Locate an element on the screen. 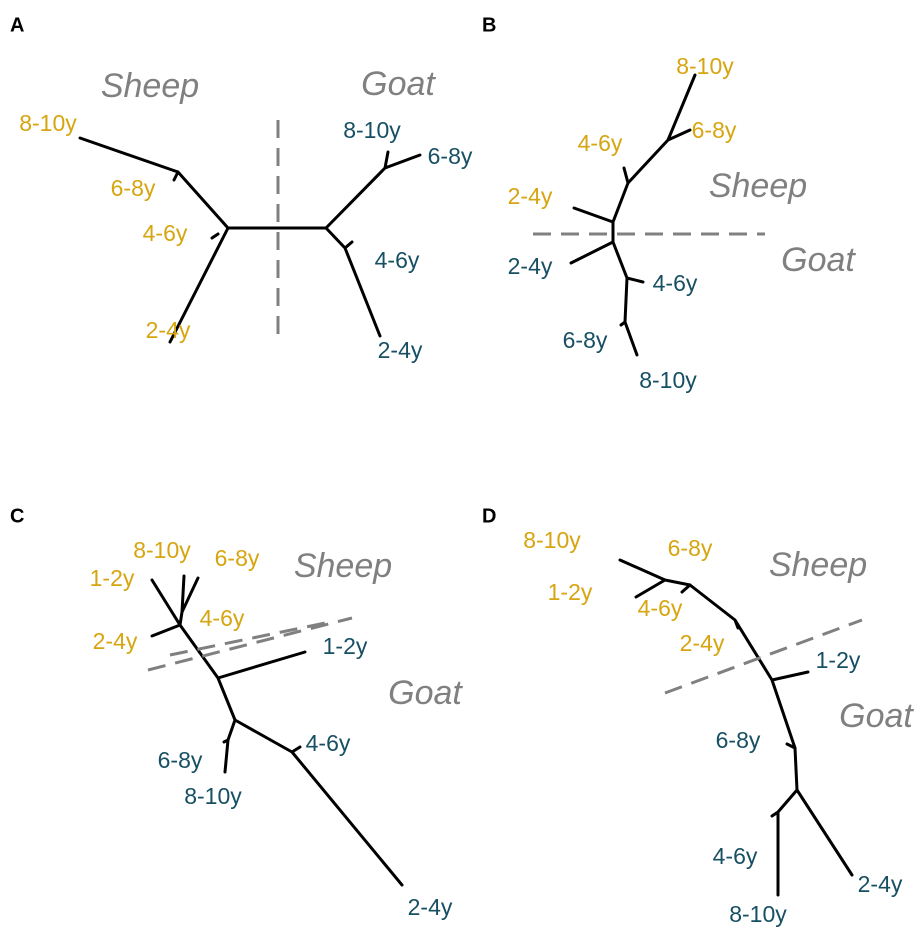 The height and width of the screenshot is (930, 921). panel-letter: D is located at coordinates (489, 516).